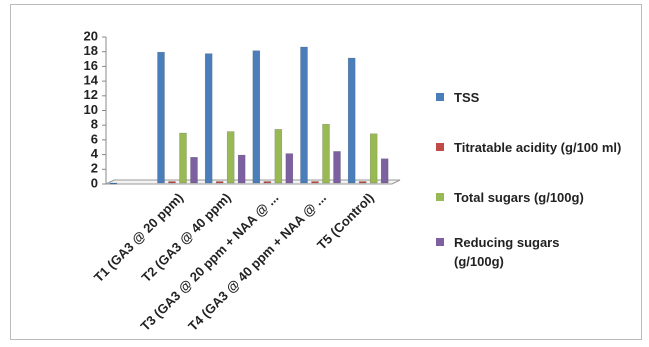 The image size is (649, 347). I want to click on x-tick-label: T2 (GA3 @ 40 ppm), so click(186, 237).